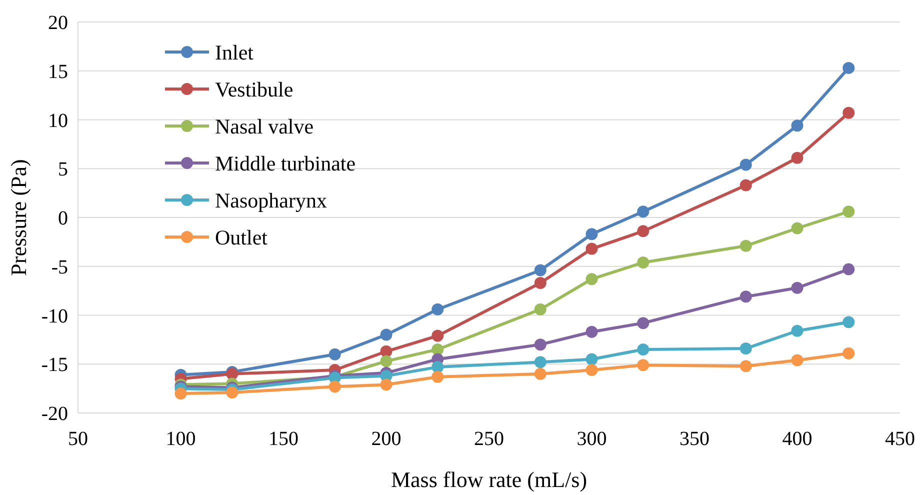 The height and width of the screenshot is (495, 921). What do you see at coordinates (54, 316) in the screenshot?
I see `y-tick-label: -10` at bounding box center [54, 316].